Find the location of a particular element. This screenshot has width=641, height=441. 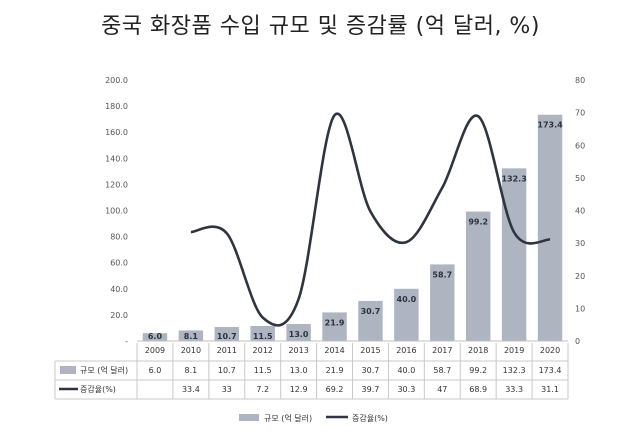

x-tick-label: 2012 is located at coordinates (263, 350).